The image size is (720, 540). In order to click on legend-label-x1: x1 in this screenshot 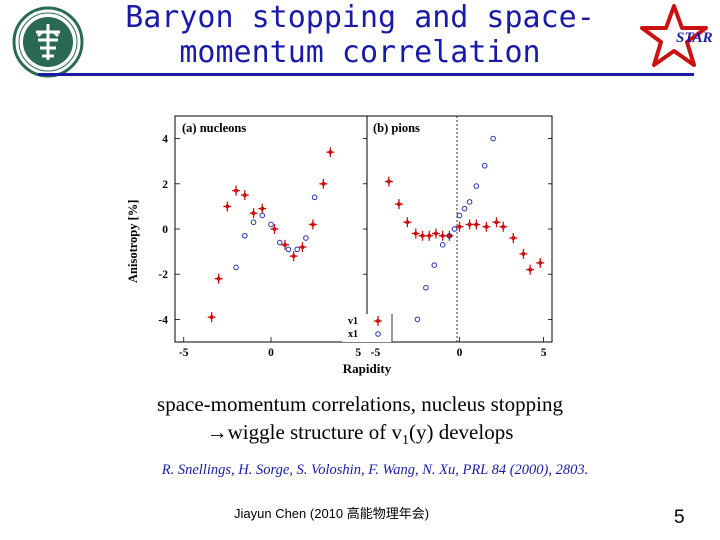, I will do `click(353, 334)`.